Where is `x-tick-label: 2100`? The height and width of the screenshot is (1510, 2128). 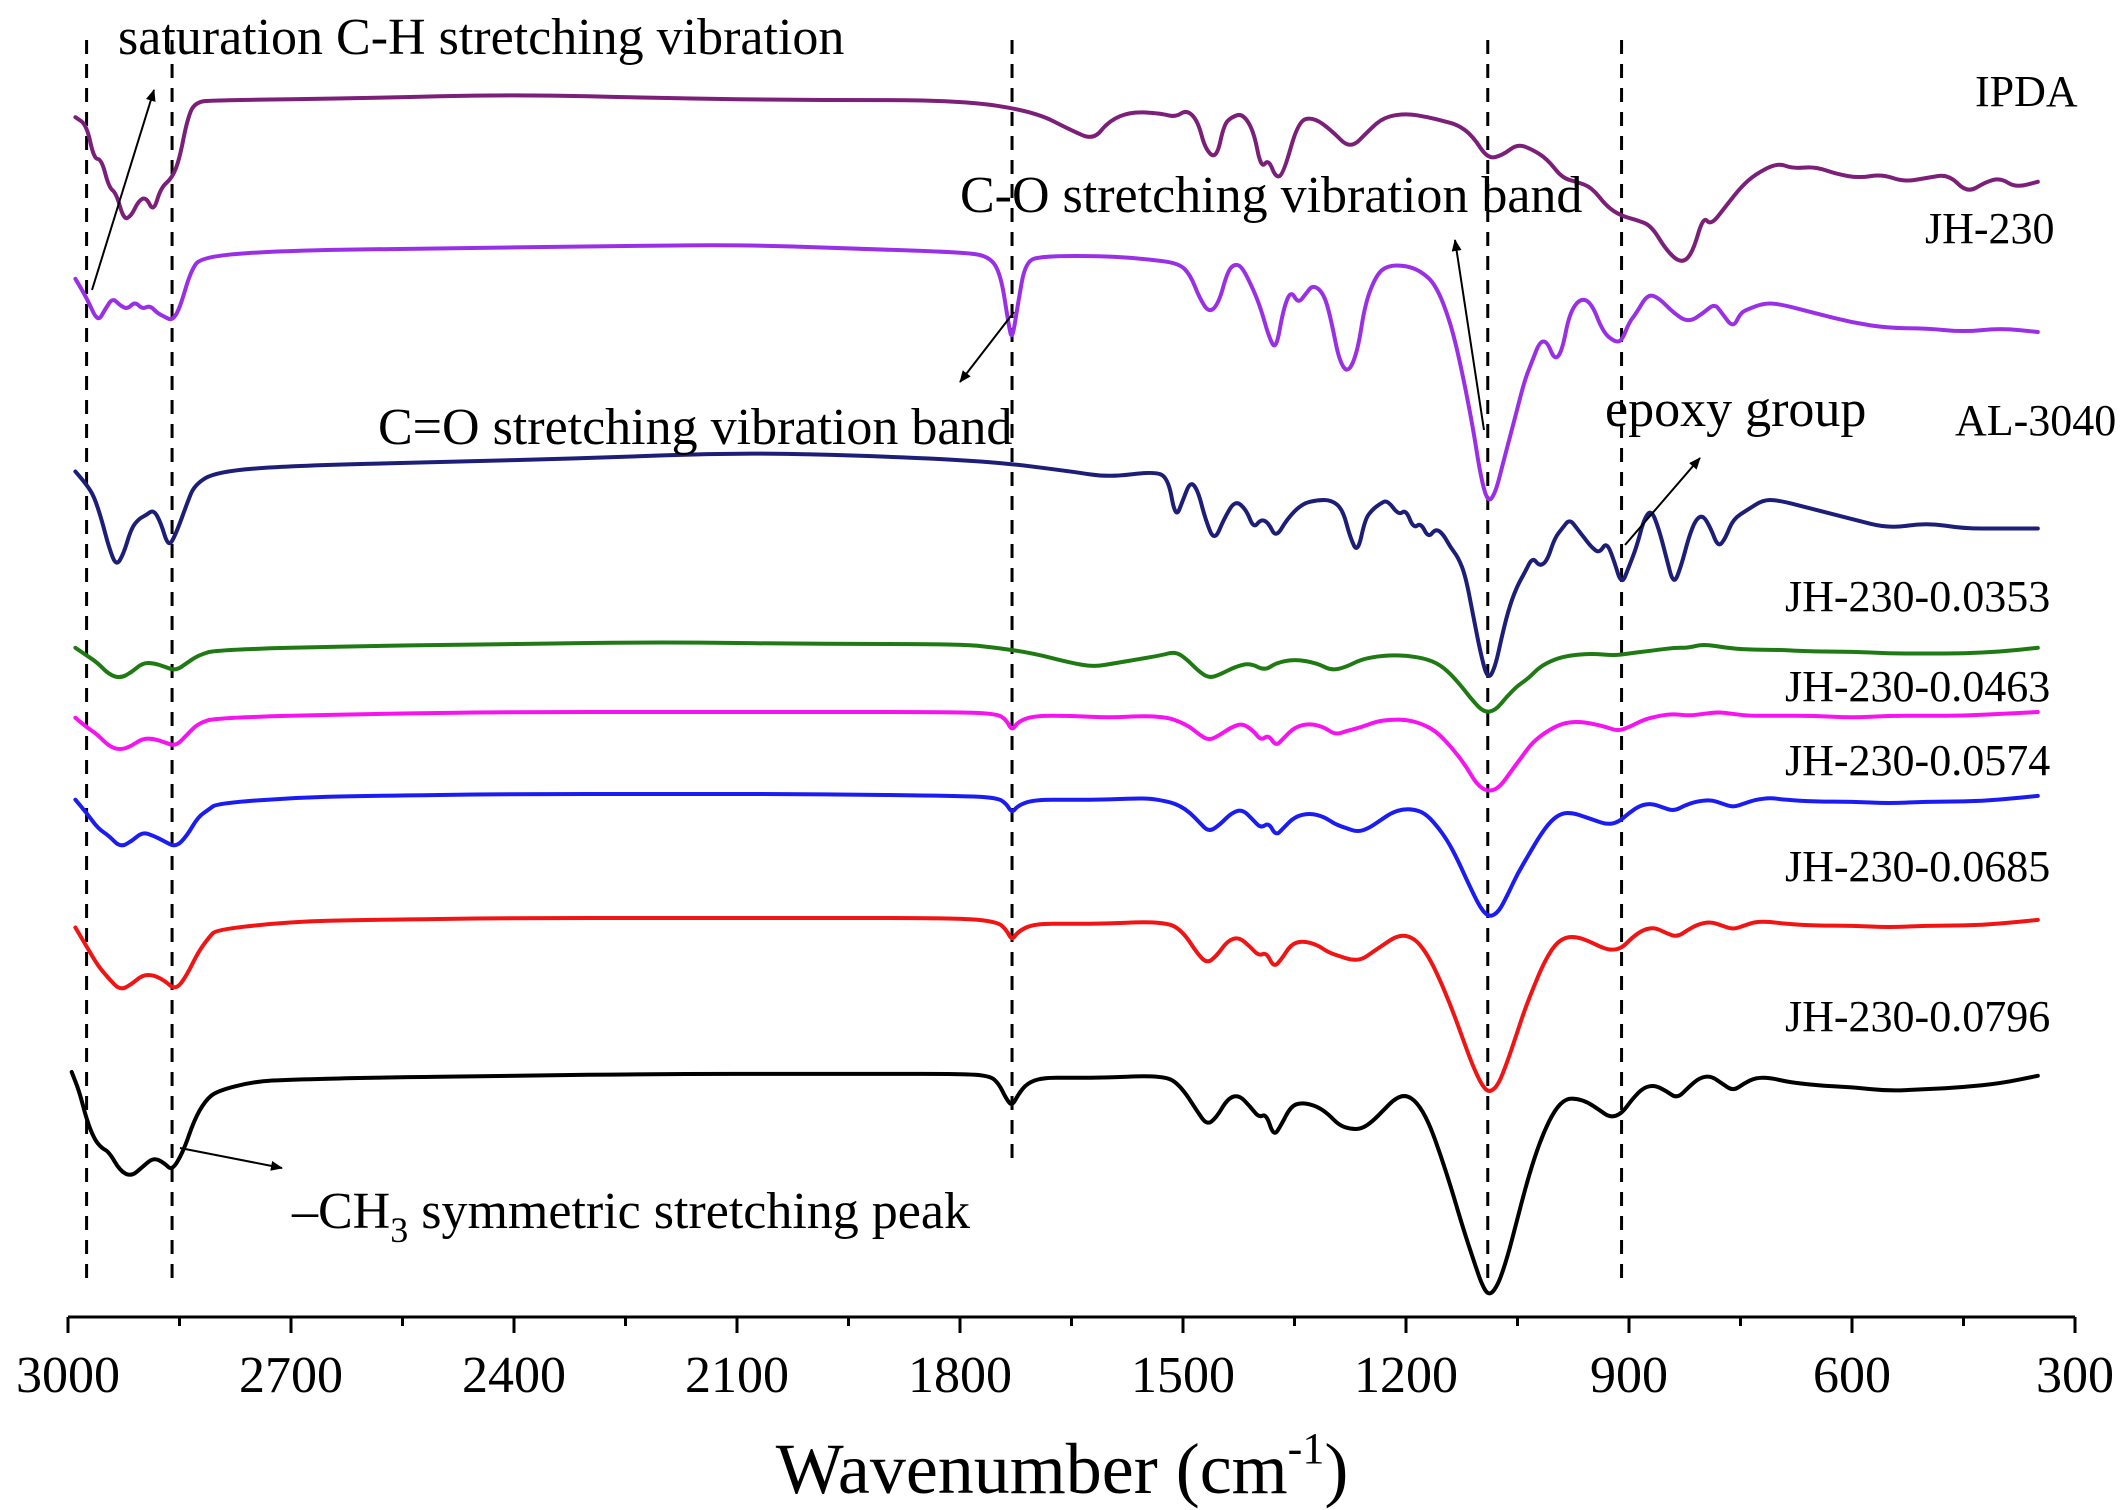
x-tick-label: 2100 is located at coordinates (737, 1375).